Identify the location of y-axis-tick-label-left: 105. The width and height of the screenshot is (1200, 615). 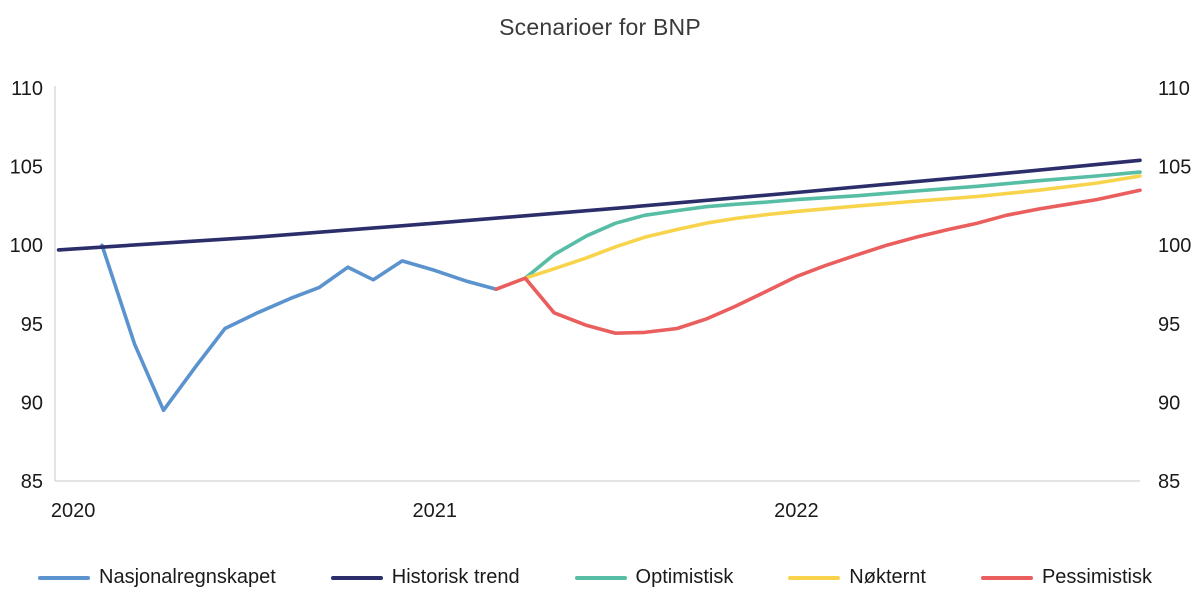
(26, 168).